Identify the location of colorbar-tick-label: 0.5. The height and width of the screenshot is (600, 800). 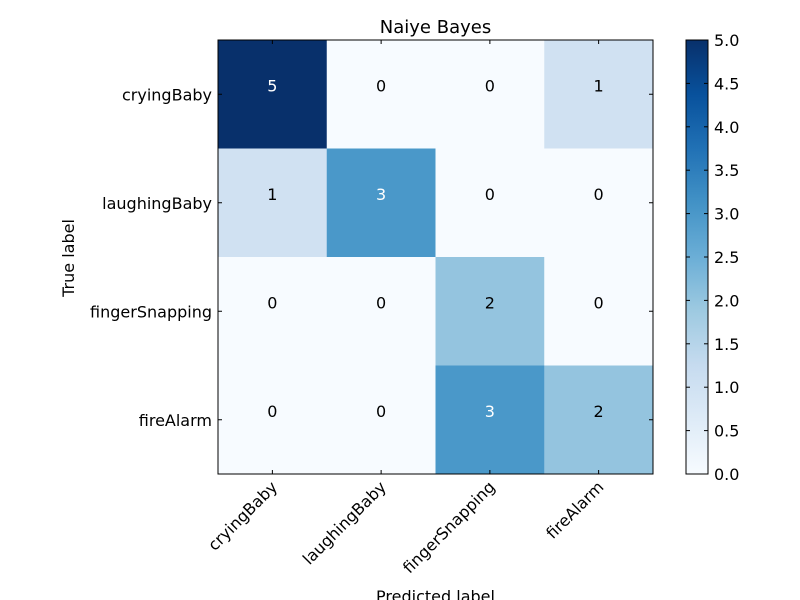
(726, 431).